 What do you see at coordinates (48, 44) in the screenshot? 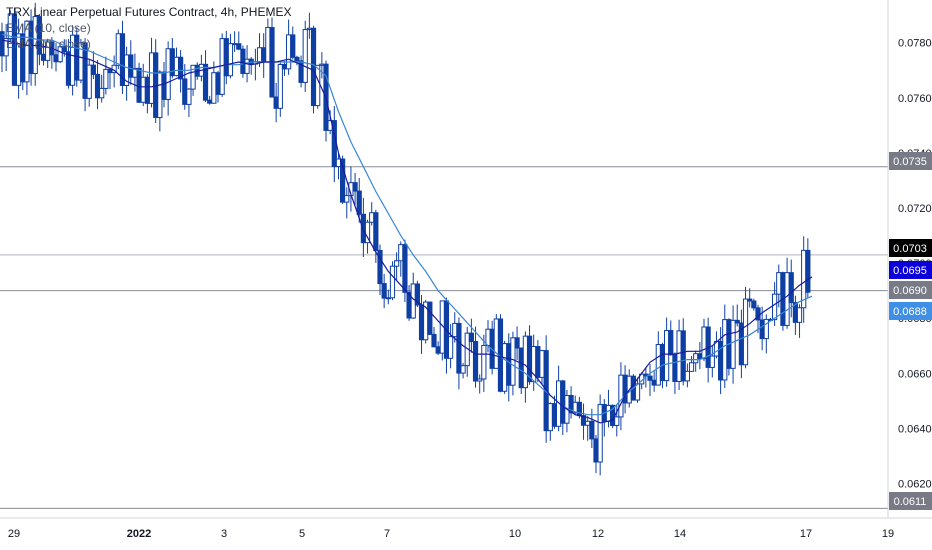
I see `legend-ema-20: EMA (20, close)` at bounding box center [48, 44].